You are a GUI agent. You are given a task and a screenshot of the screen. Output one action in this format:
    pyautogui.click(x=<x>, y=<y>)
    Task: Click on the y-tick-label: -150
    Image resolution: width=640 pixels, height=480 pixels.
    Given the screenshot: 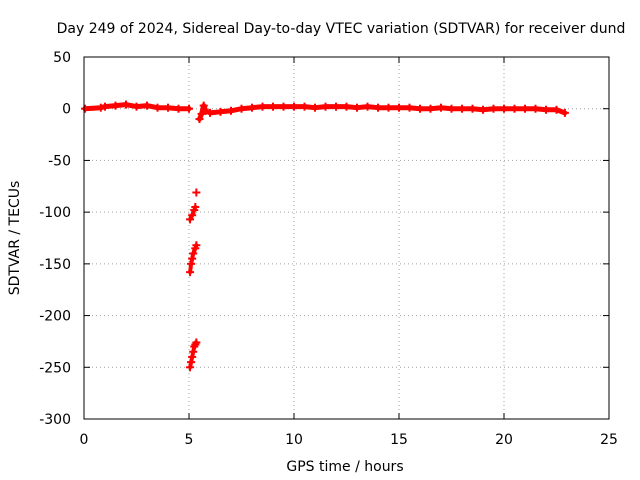 What is the action you would take?
    pyautogui.click(x=55, y=265)
    